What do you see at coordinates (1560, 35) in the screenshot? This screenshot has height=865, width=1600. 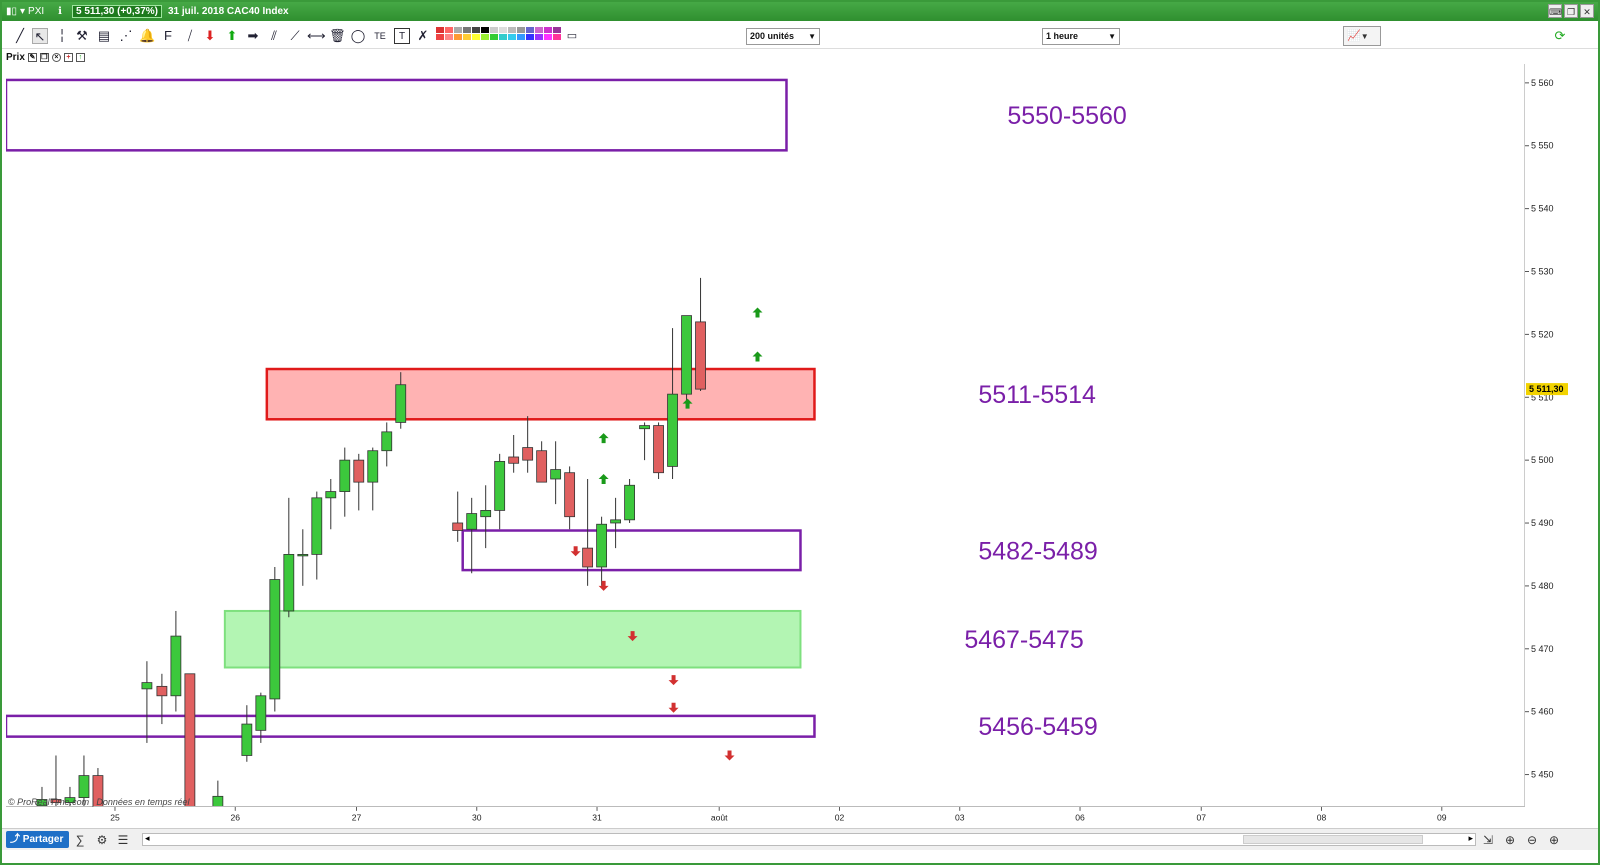 I see `refresh-icon: ⟳` at bounding box center [1560, 35].